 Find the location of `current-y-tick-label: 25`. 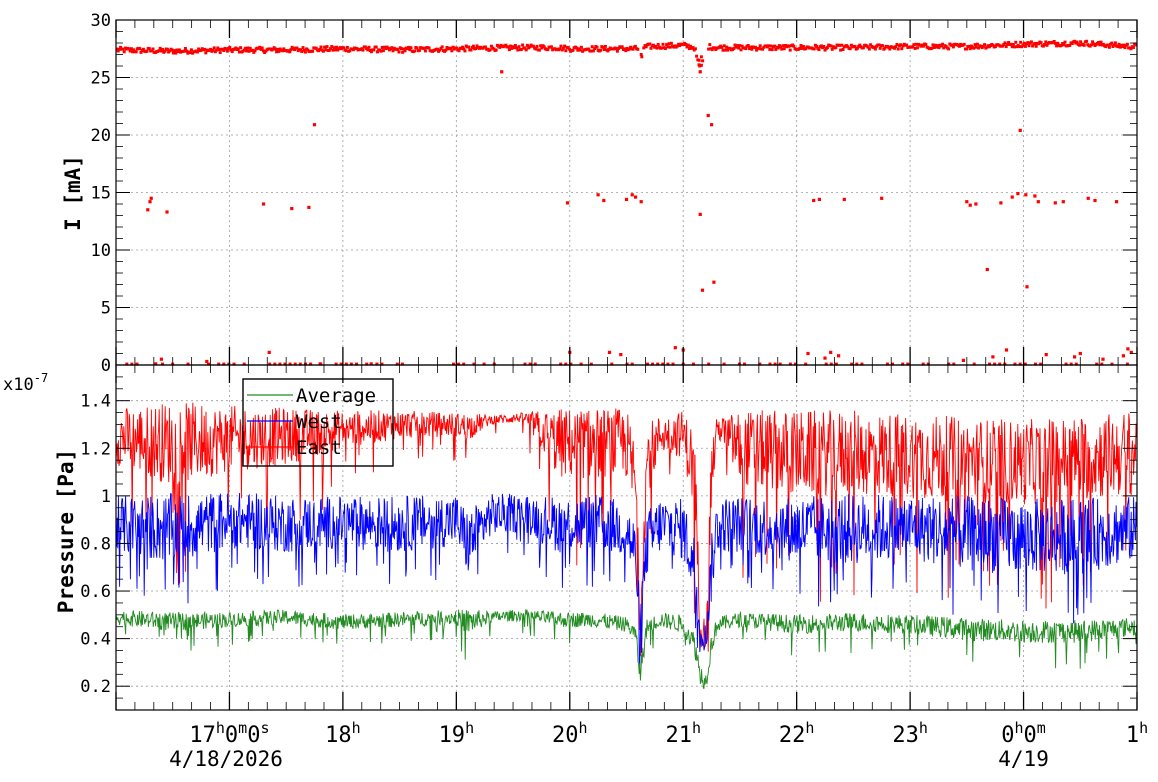

current-y-tick-label: 25 is located at coordinates (101, 79).